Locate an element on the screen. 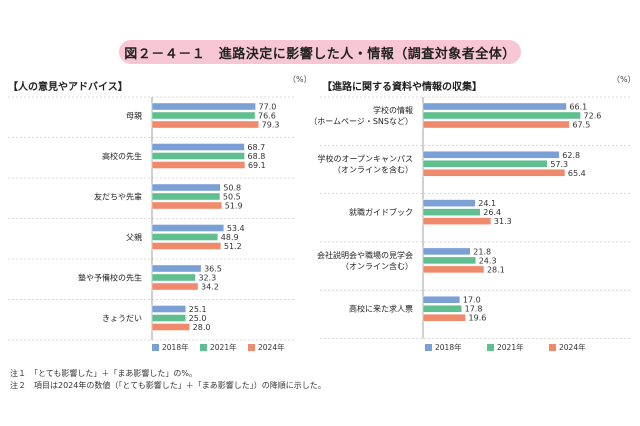  data-label: 36.5 is located at coordinates (213, 269).